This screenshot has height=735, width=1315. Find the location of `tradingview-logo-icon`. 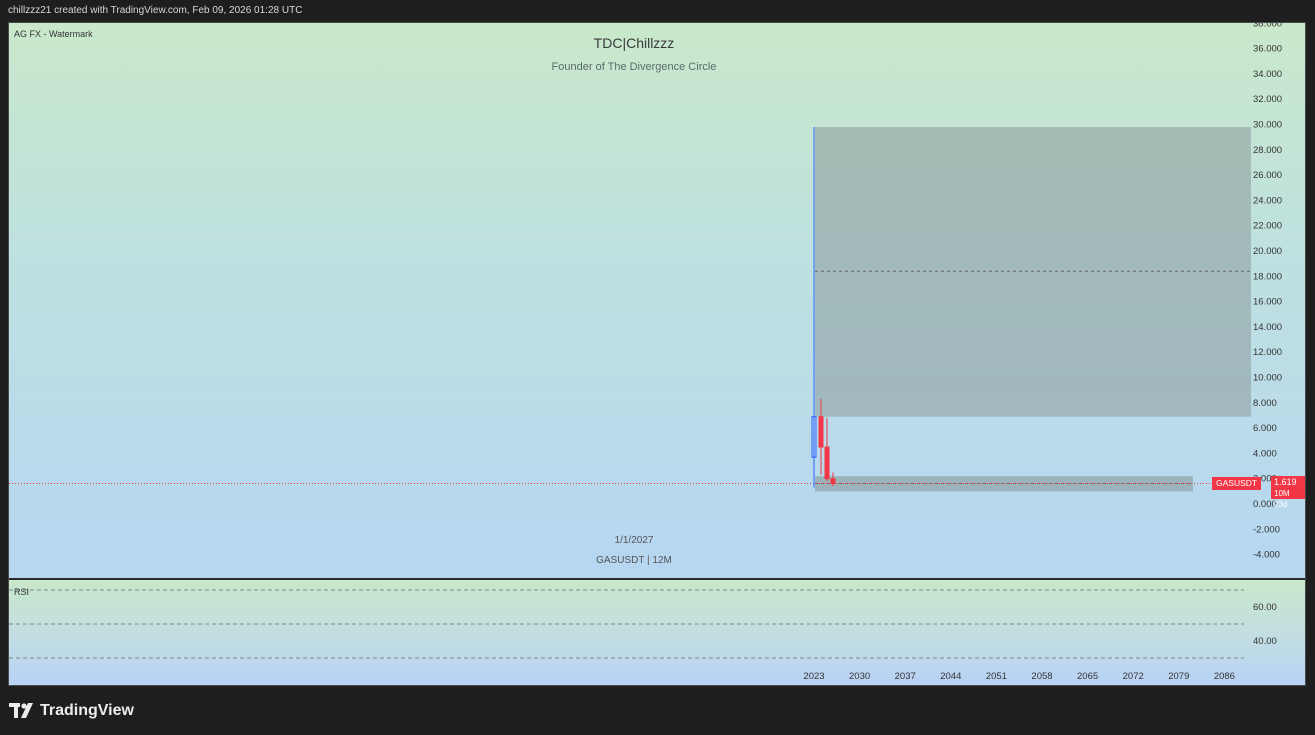

tradingview-logo-icon is located at coordinates (21, 710).